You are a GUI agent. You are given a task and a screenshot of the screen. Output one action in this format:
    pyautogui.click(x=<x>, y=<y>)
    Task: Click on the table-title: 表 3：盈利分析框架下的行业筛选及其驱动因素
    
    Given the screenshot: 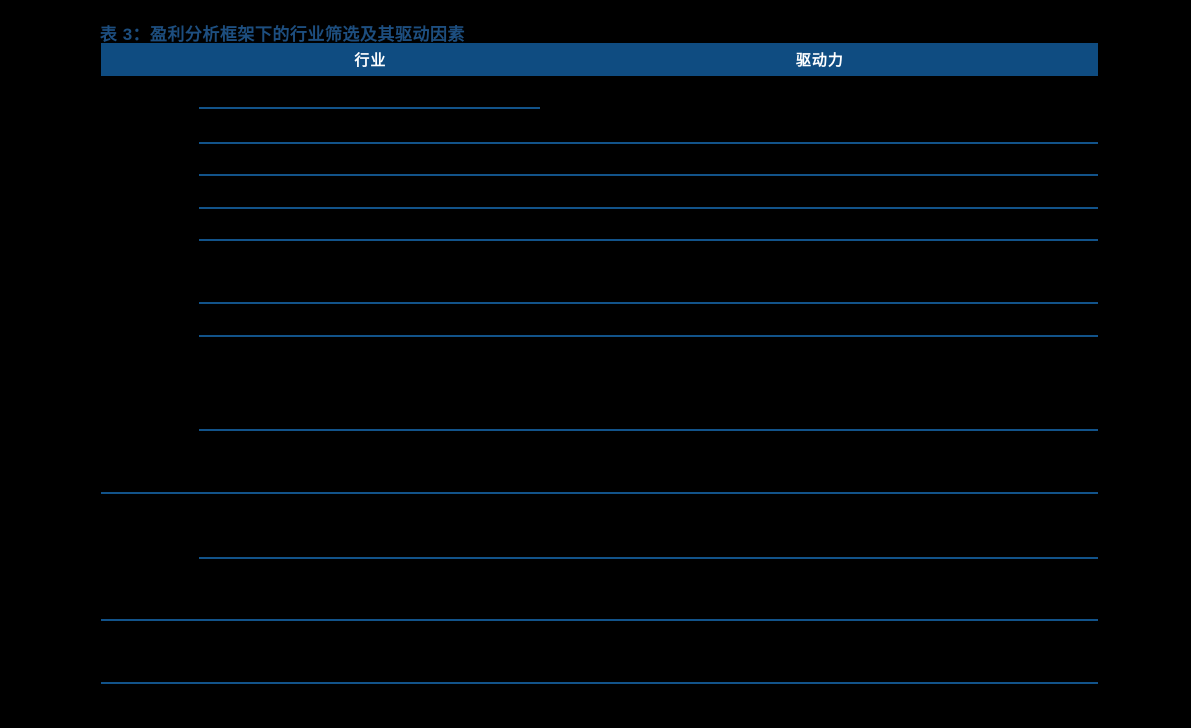 What is the action you would take?
    pyautogui.click(x=283, y=34)
    